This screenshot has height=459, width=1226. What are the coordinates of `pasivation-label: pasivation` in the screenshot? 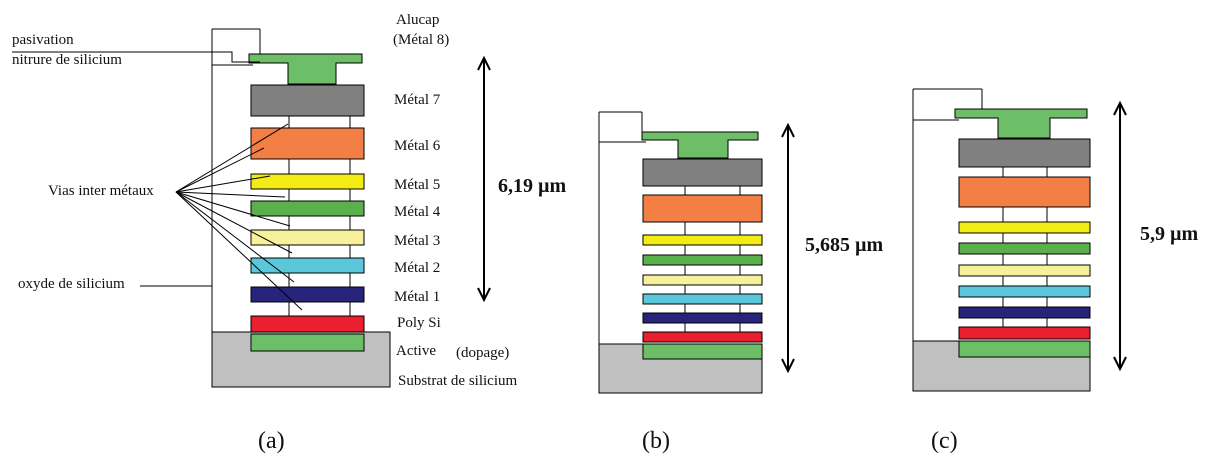 It's located at (43, 40).